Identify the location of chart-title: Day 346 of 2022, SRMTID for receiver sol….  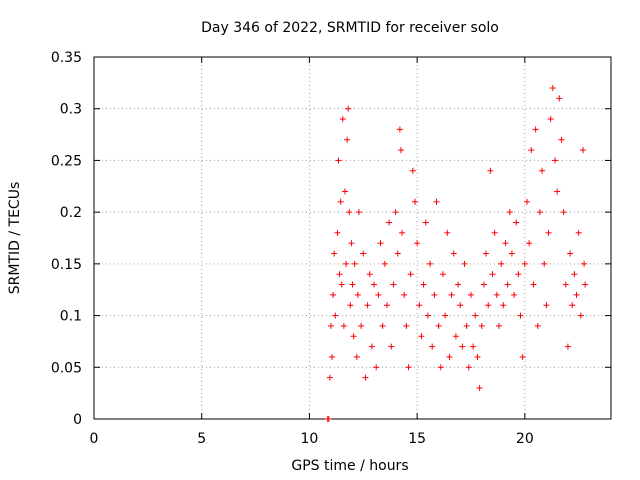
(350, 28).